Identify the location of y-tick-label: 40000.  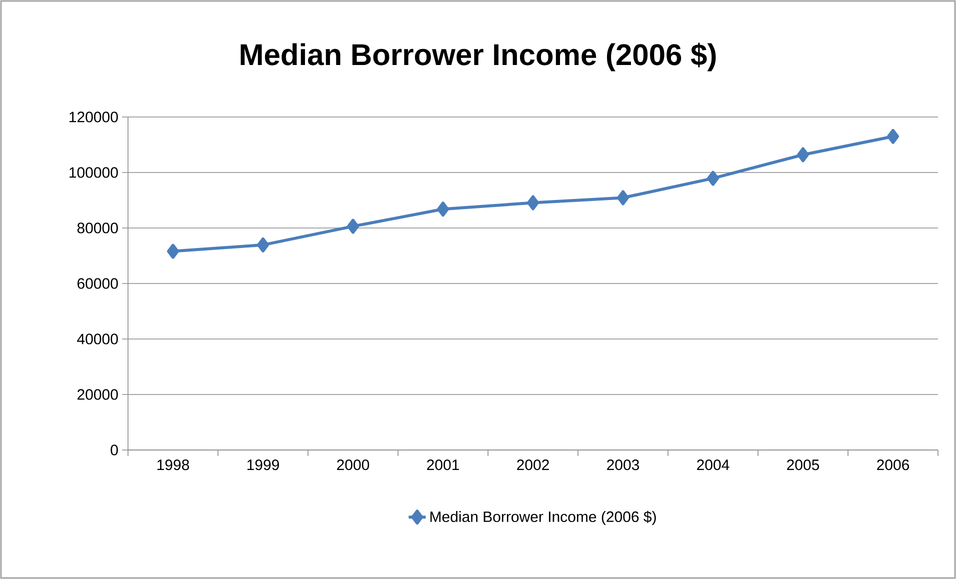
(97, 339).